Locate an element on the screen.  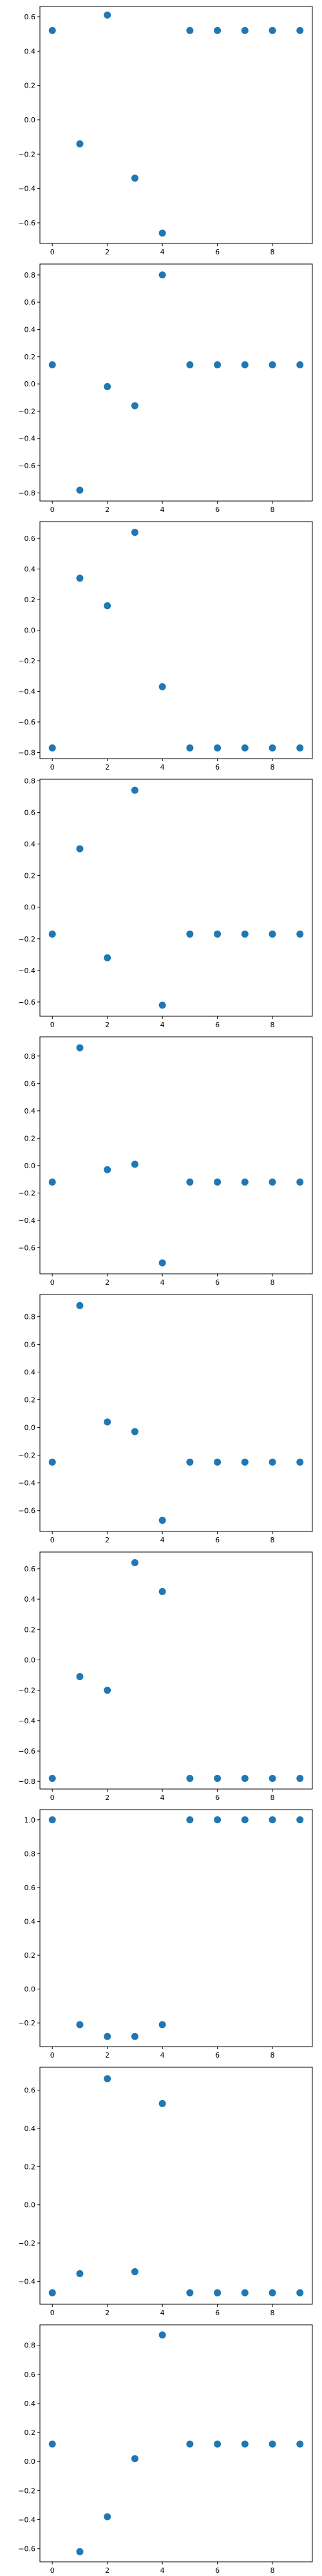
scatter-panel-8: 0 2 4 6 8 −0.2 0.0 0.2 0.4 0.6 0.8 1.0 is located at coordinates (166, 1934).